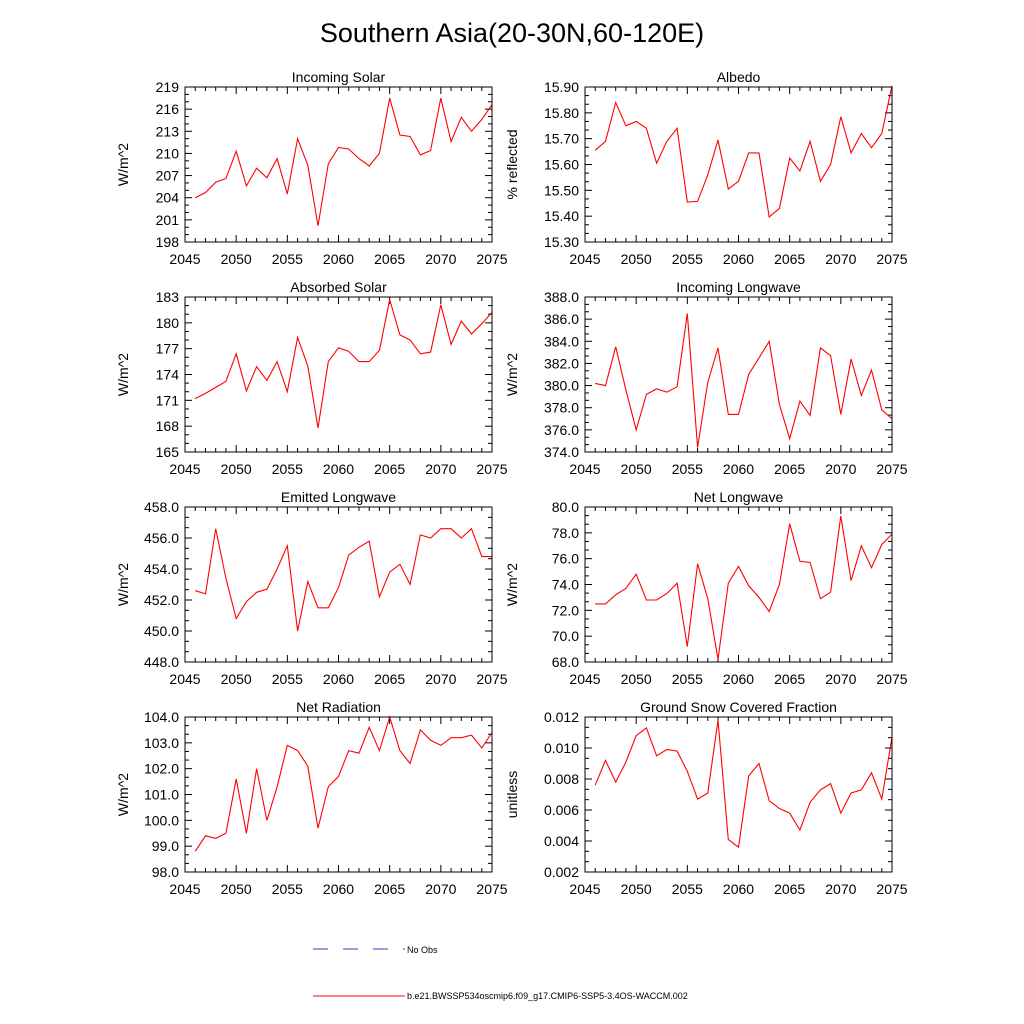 The height and width of the screenshot is (1024, 1024). Describe the element at coordinates (161, 820) in the screenshot. I see `y-tick-label: 100.0` at that location.